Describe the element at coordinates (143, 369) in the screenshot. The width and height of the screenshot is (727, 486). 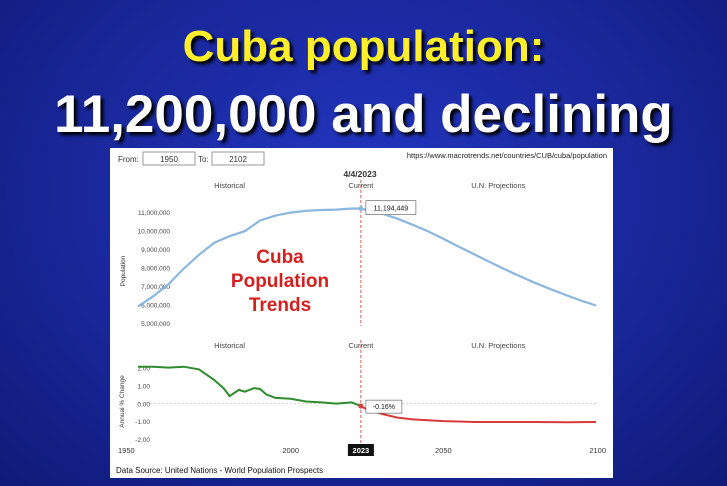
I see `bottom-ytick-label: 2.00` at that location.